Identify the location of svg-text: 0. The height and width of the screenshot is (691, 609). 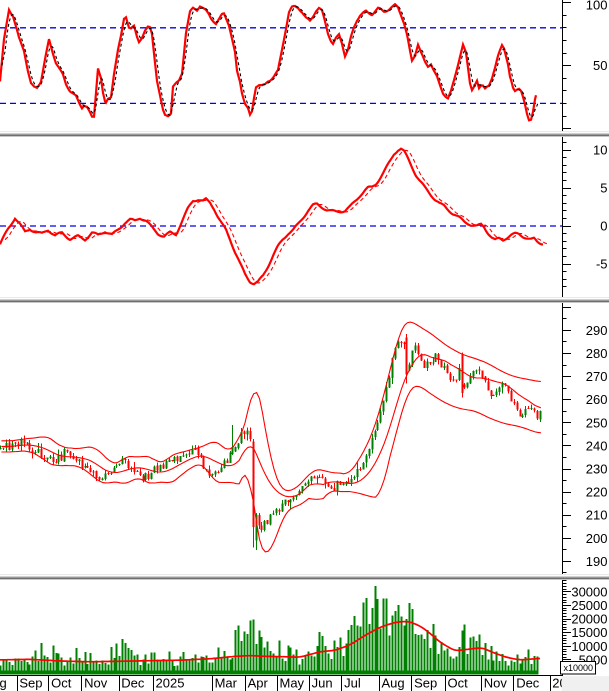
(603, 226).